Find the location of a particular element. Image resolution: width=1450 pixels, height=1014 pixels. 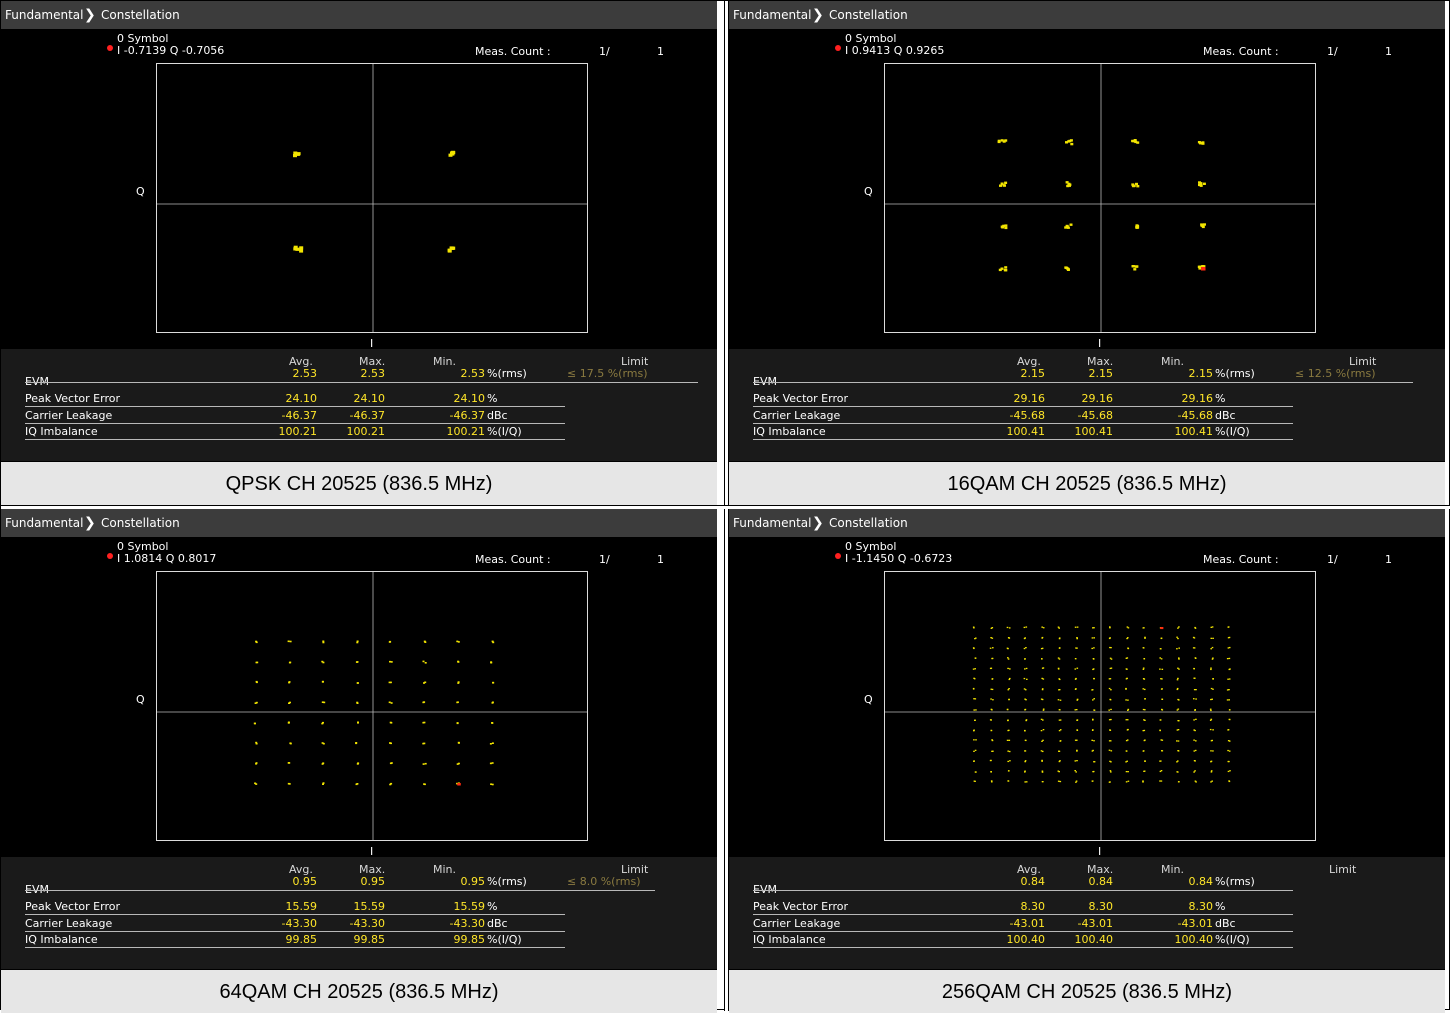

row-divider is located at coordinates (1023, 439).